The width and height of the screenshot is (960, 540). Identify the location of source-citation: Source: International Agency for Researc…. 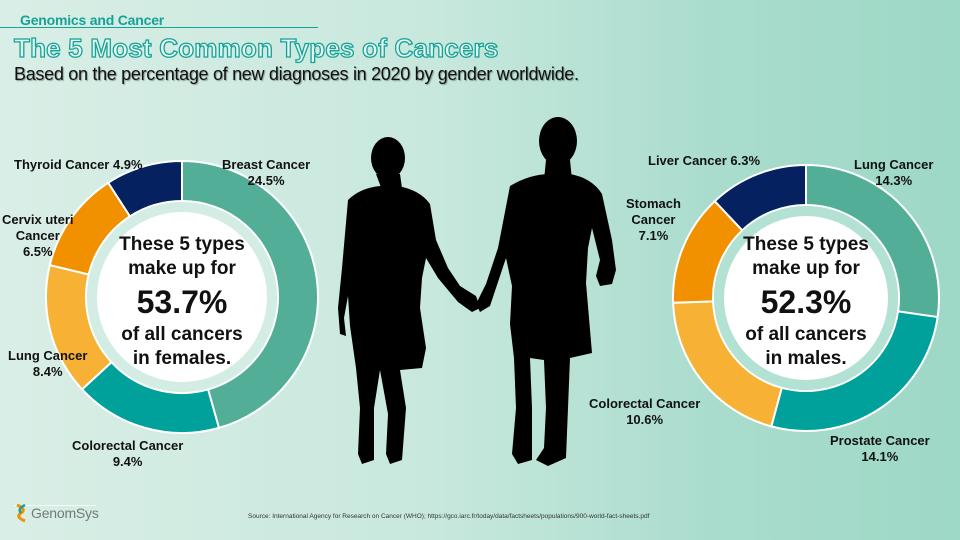
(449, 516).